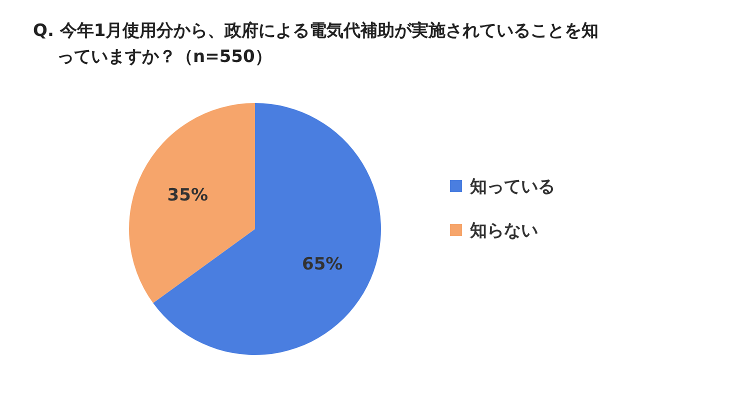  What do you see at coordinates (322, 264) in the screenshot?
I see `data-label: 65%` at bounding box center [322, 264].